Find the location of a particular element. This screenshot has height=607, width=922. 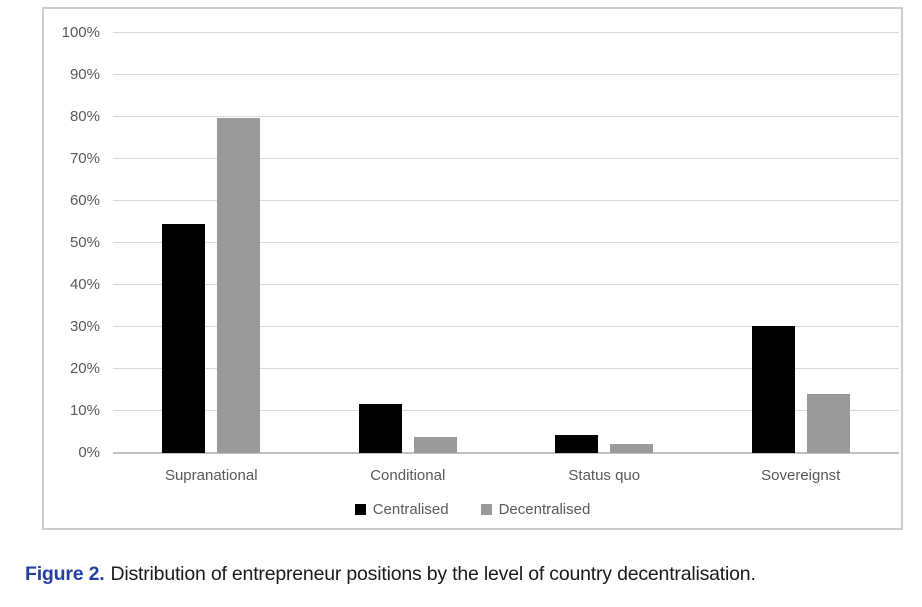

gridline-80% is located at coordinates (506, 116).